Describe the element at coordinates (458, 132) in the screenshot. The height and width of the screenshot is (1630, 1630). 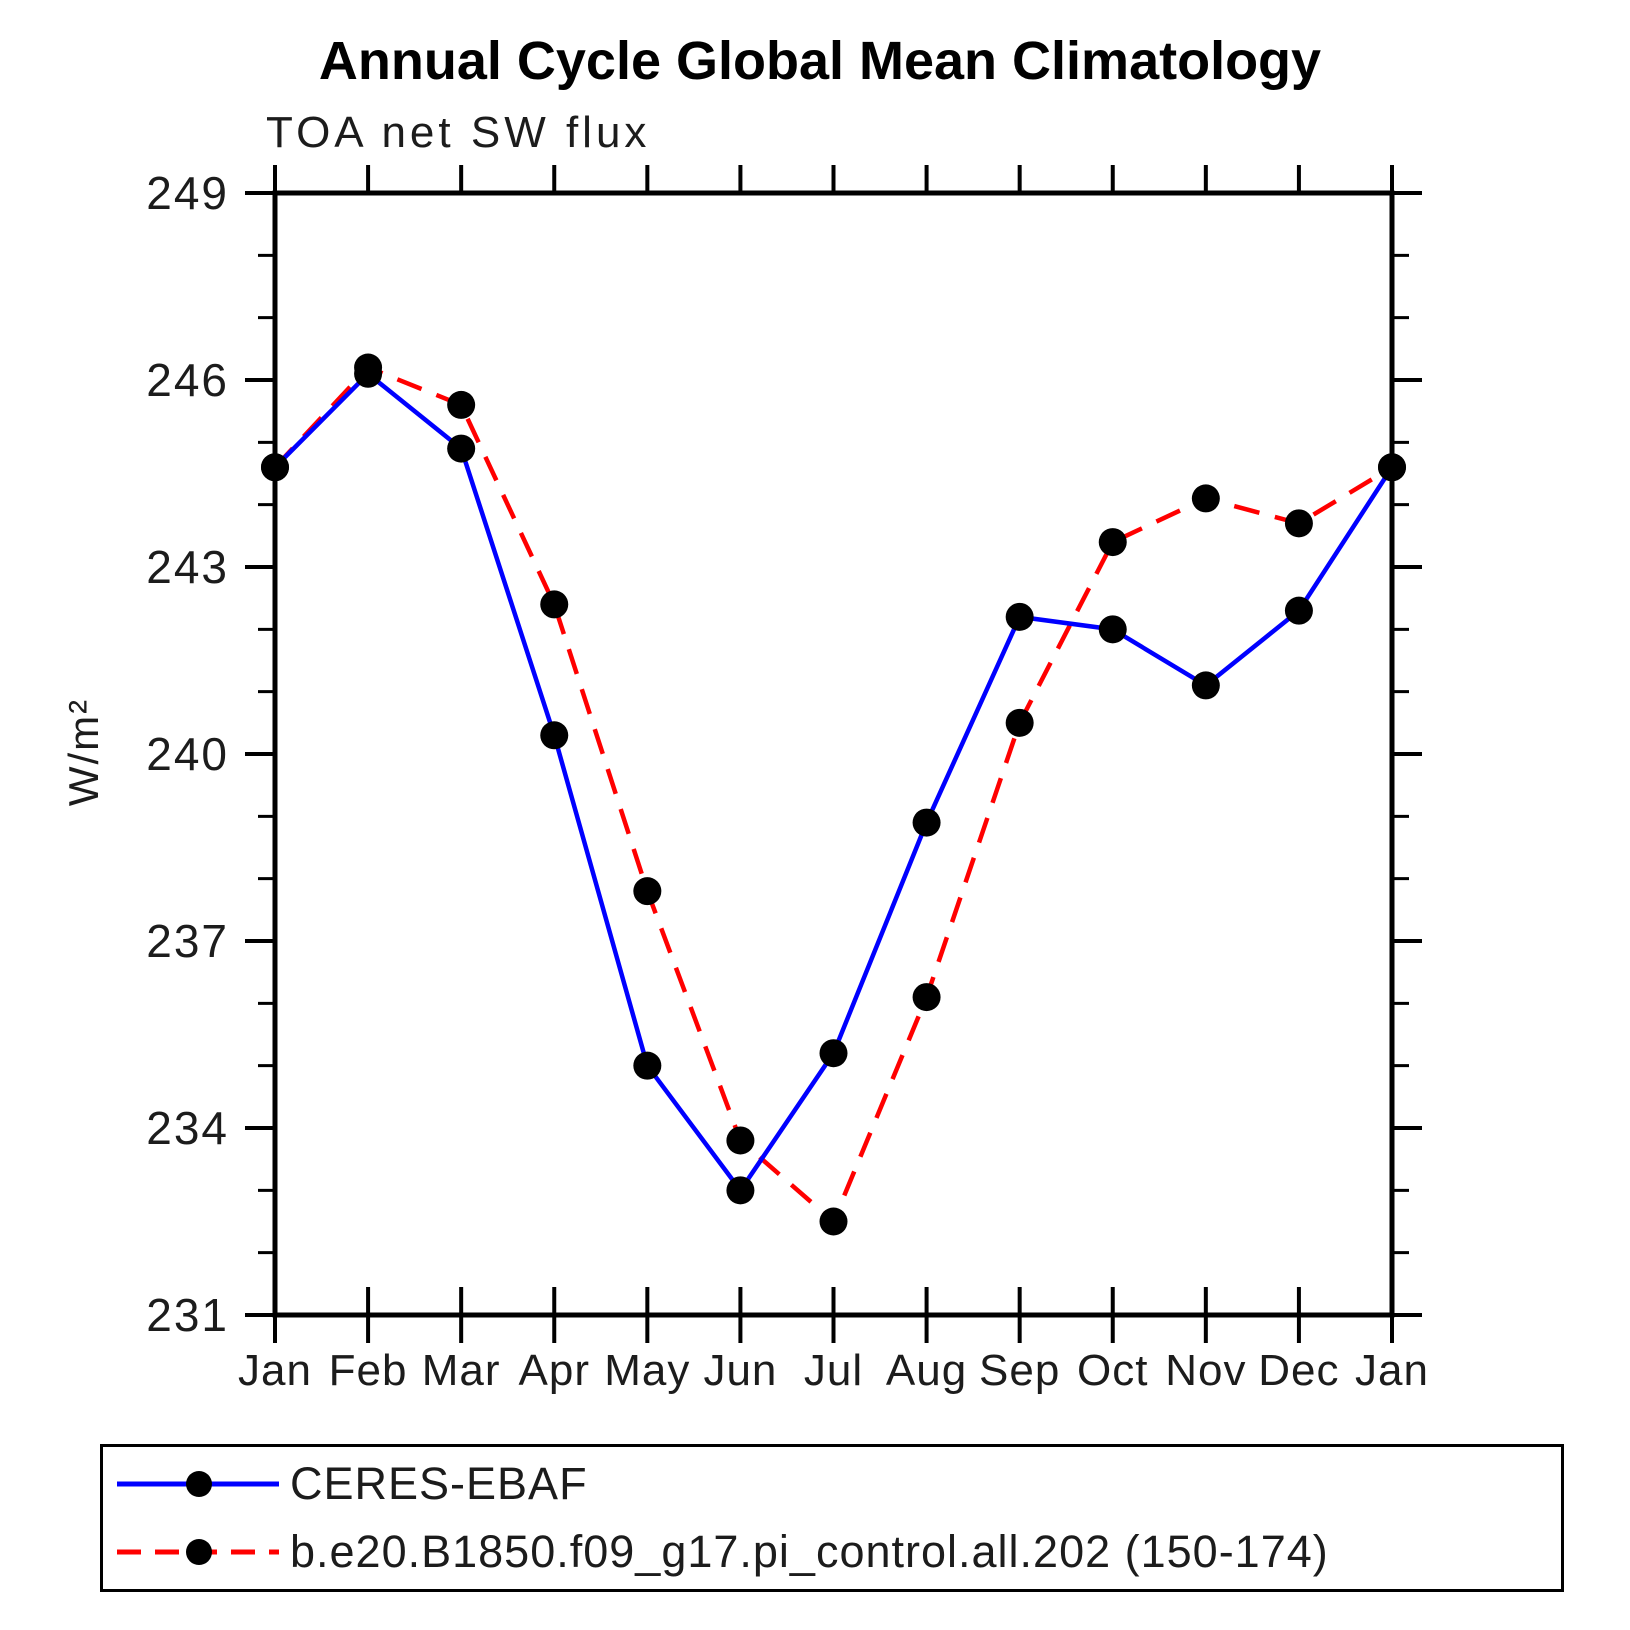
I see `chart-subtitle: TOA net SW flux` at that location.